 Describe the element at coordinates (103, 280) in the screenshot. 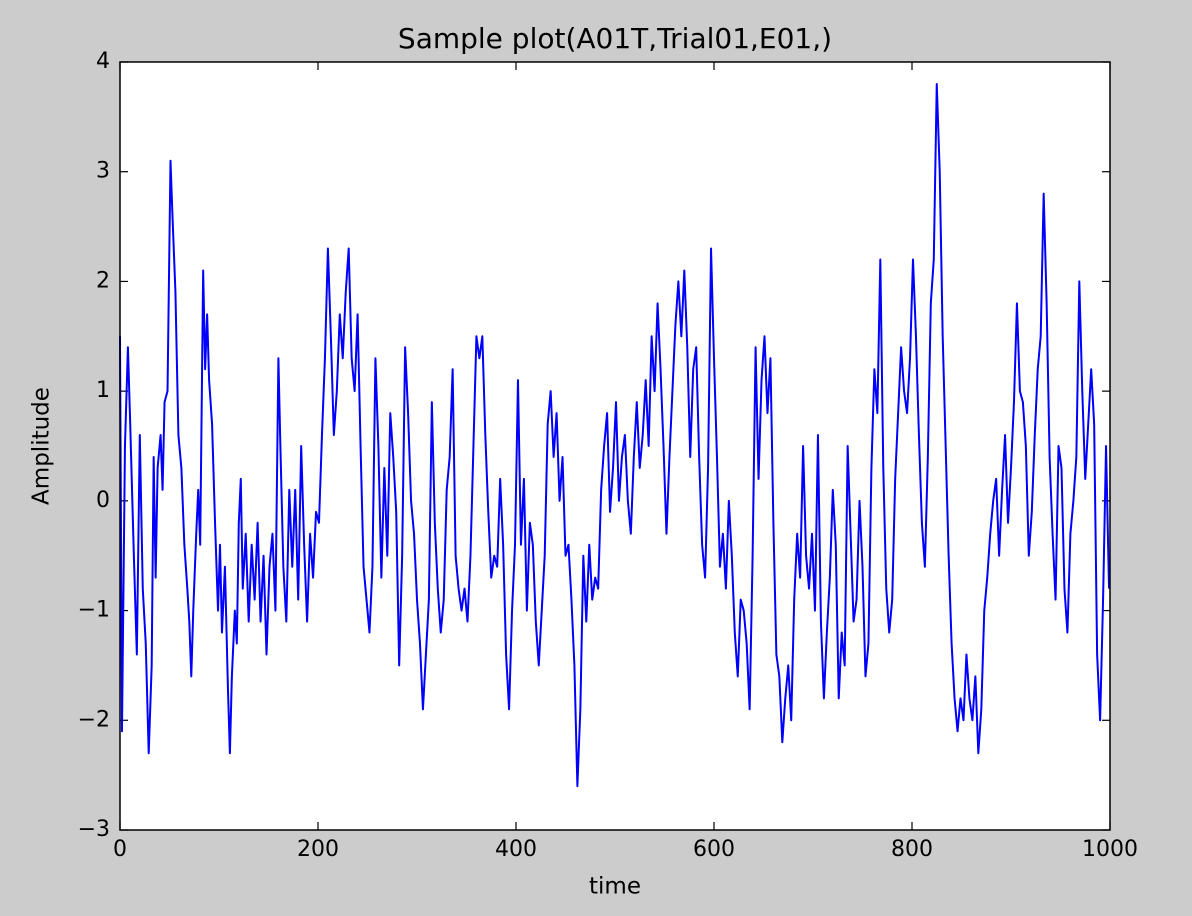

I see `y-tick-label: 2` at that location.